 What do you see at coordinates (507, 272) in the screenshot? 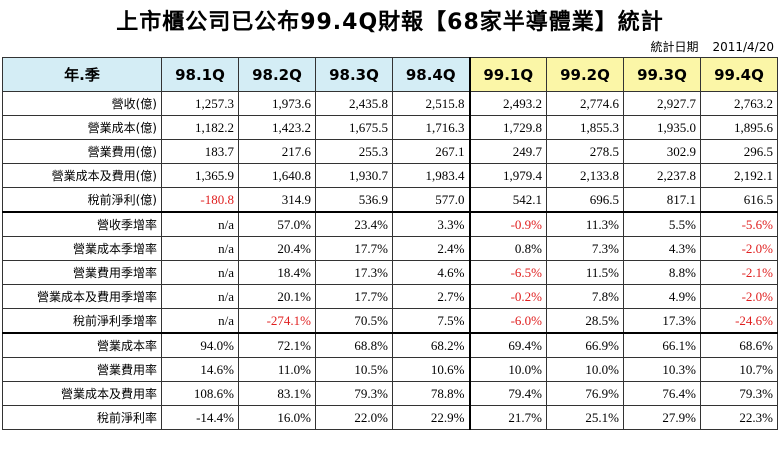
I see `table-cell: -6.5%` at bounding box center [507, 272].